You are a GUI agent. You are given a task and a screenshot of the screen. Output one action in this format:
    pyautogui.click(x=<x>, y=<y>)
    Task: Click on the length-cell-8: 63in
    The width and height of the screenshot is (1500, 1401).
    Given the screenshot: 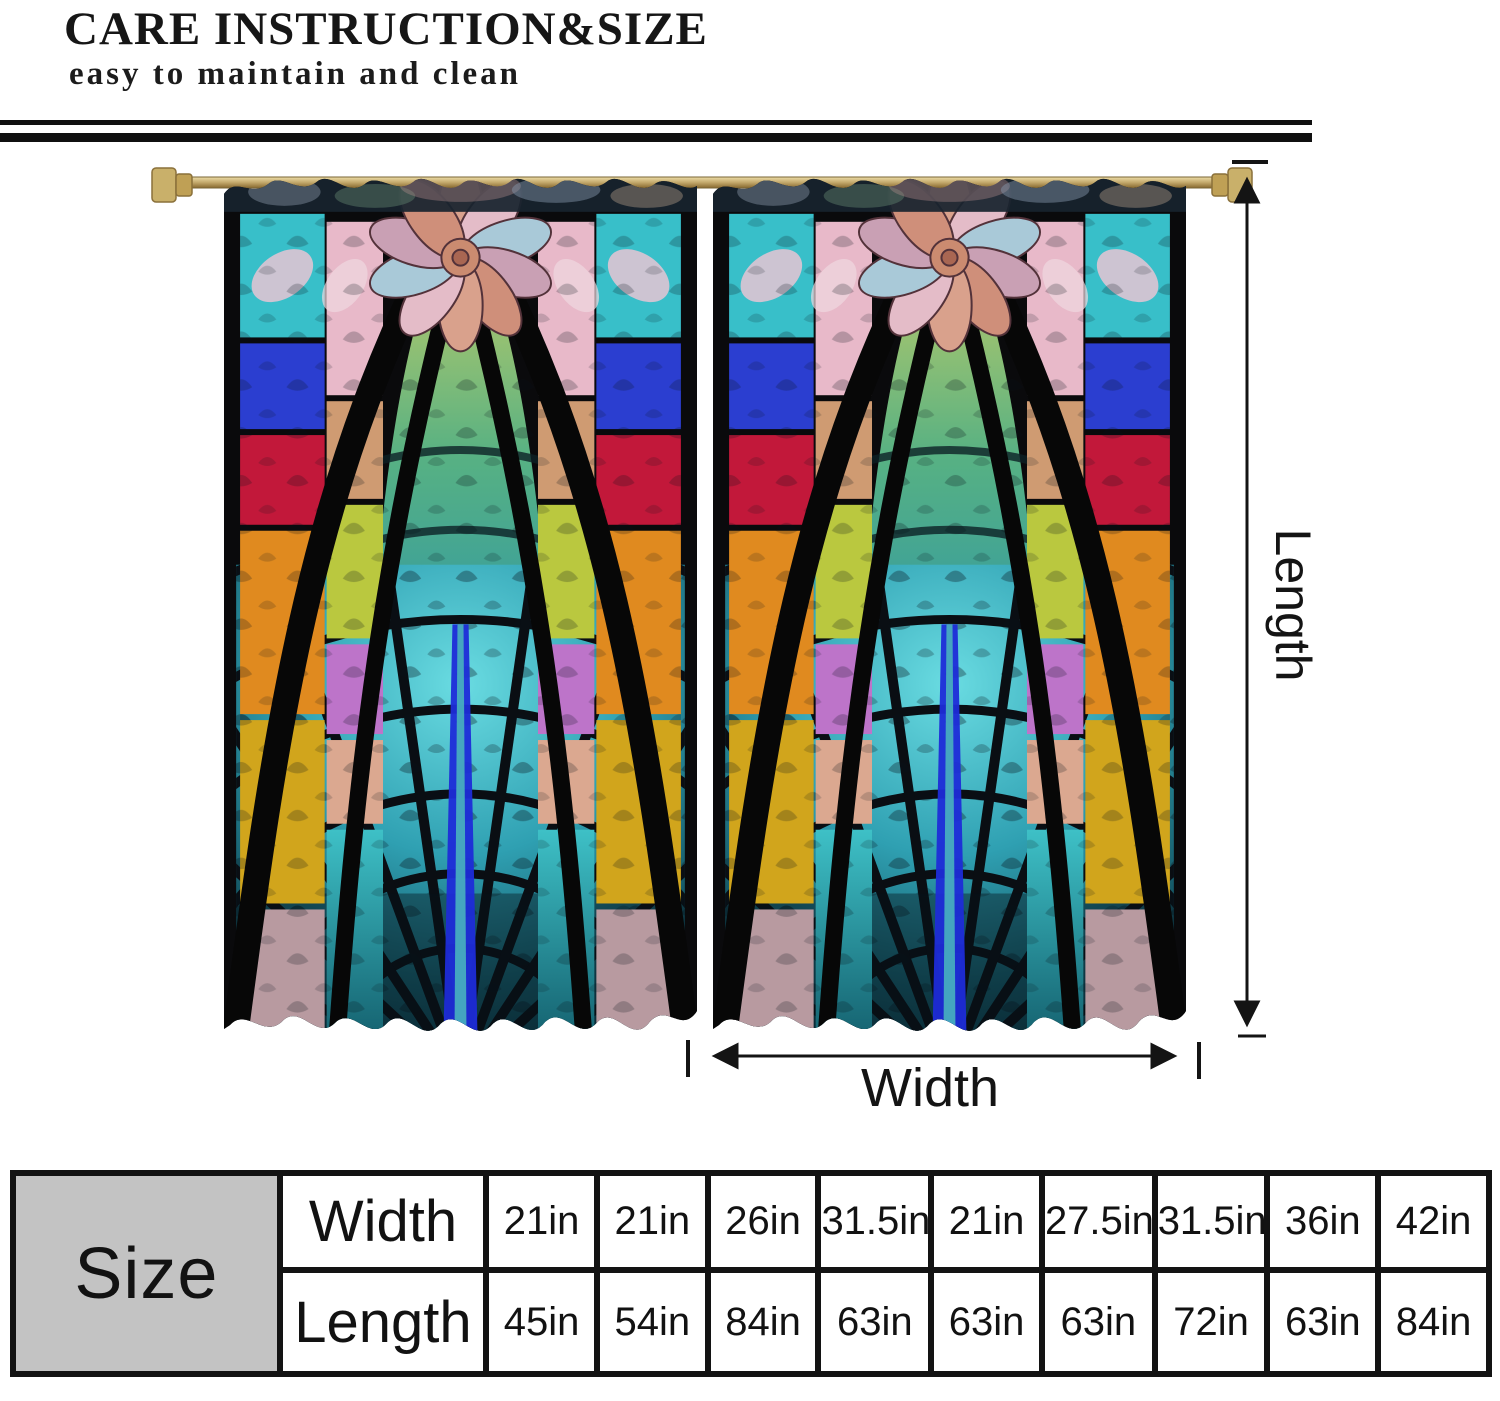 What is the action you would take?
    pyautogui.click(x=1323, y=1322)
    